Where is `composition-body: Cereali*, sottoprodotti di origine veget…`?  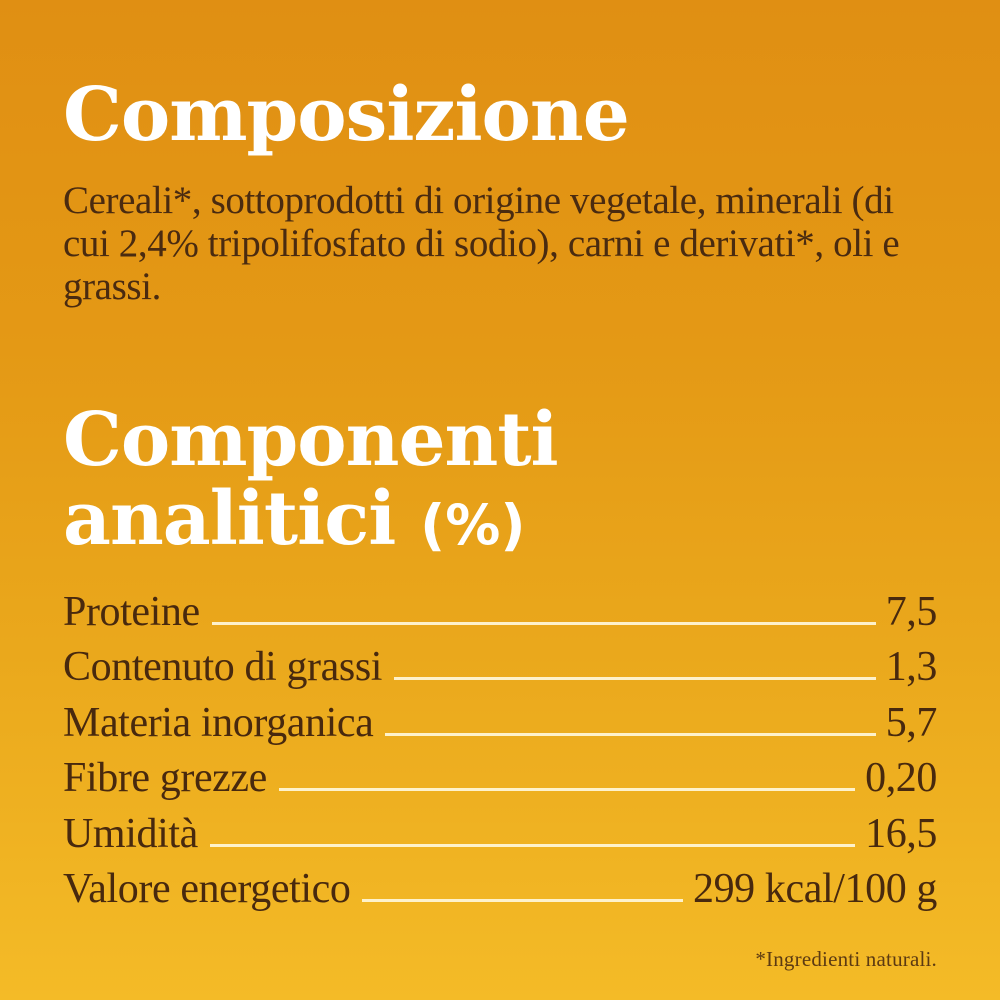 composition-body: Cereali*, sottoprodotti di origine veget… is located at coordinates (481, 244).